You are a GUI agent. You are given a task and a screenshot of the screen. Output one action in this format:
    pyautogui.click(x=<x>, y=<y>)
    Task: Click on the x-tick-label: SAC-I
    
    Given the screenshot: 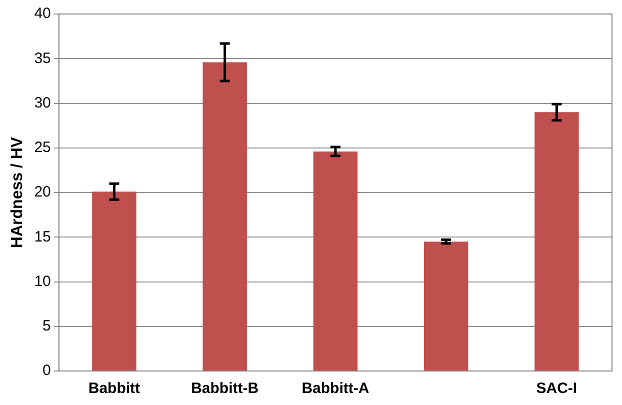 What is the action you would take?
    pyautogui.click(x=557, y=389)
    